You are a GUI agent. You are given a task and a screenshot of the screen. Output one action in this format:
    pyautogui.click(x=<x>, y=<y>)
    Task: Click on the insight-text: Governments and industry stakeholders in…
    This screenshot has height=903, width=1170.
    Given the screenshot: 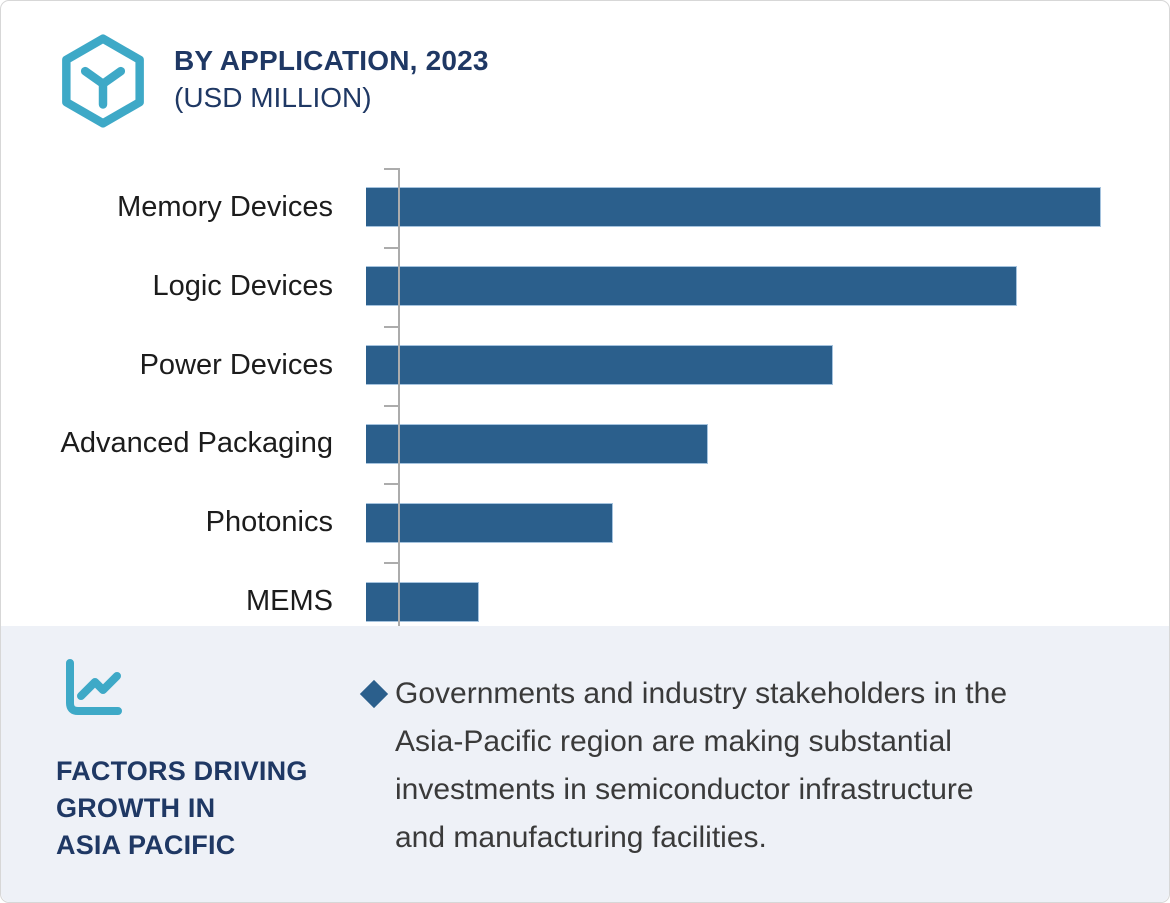 What is the action you would take?
    pyautogui.click(x=701, y=765)
    